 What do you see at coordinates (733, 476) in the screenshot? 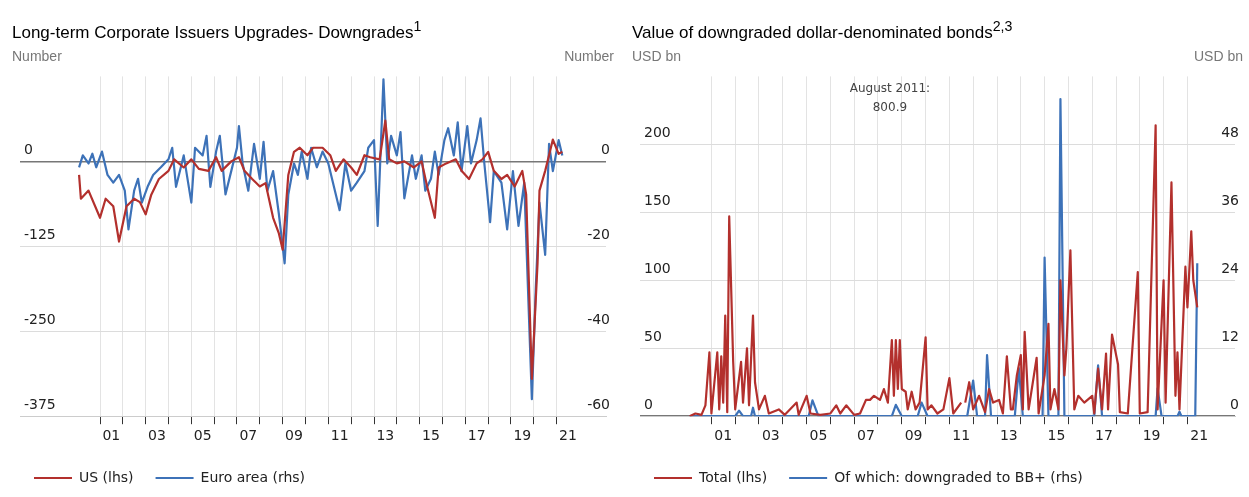
I see `legend-label: Total (lhs)` at bounding box center [733, 476].